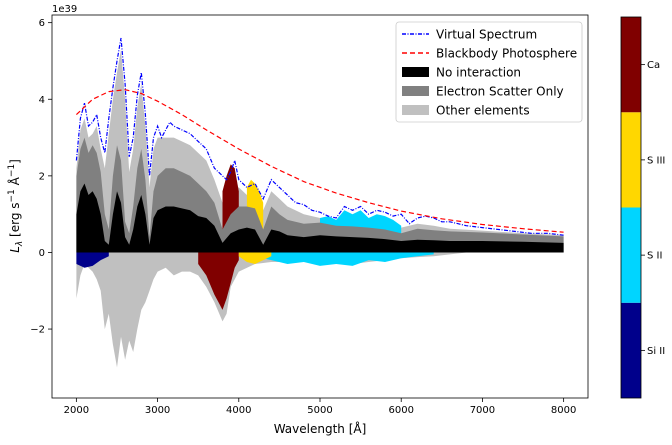 The width and height of the screenshot is (672, 445). I want to click on legend-label: No interaction, so click(478, 73).